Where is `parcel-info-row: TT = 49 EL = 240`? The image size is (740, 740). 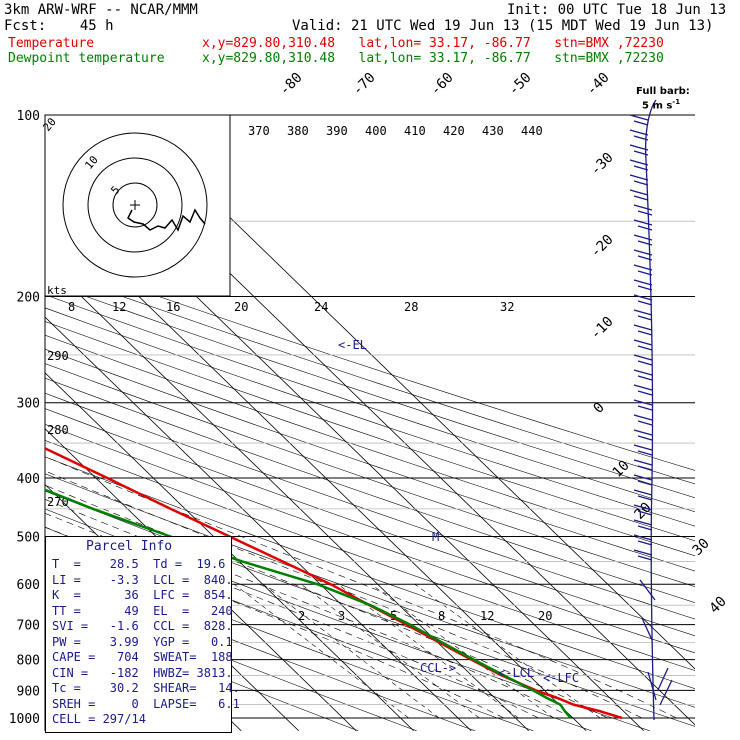 parcel-info-row: TT = 49 EL = 240 is located at coordinates (142, 610).